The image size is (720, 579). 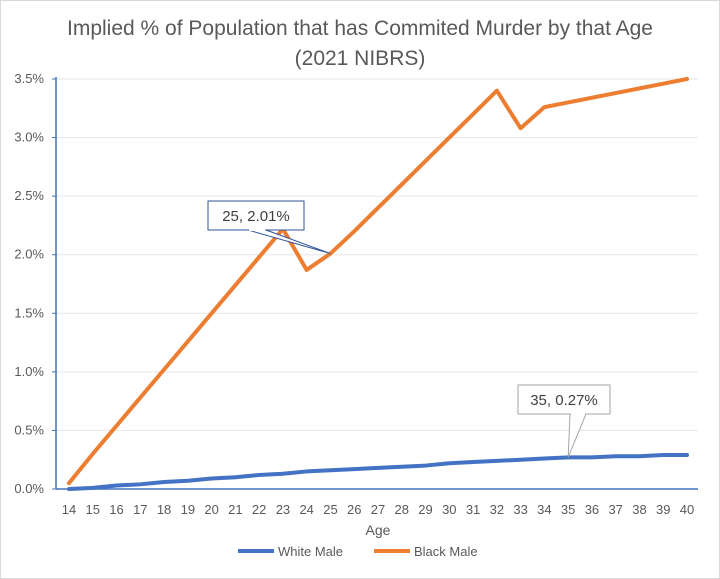 I want to click on legend-label: White Male, so click(x=310, y=551).